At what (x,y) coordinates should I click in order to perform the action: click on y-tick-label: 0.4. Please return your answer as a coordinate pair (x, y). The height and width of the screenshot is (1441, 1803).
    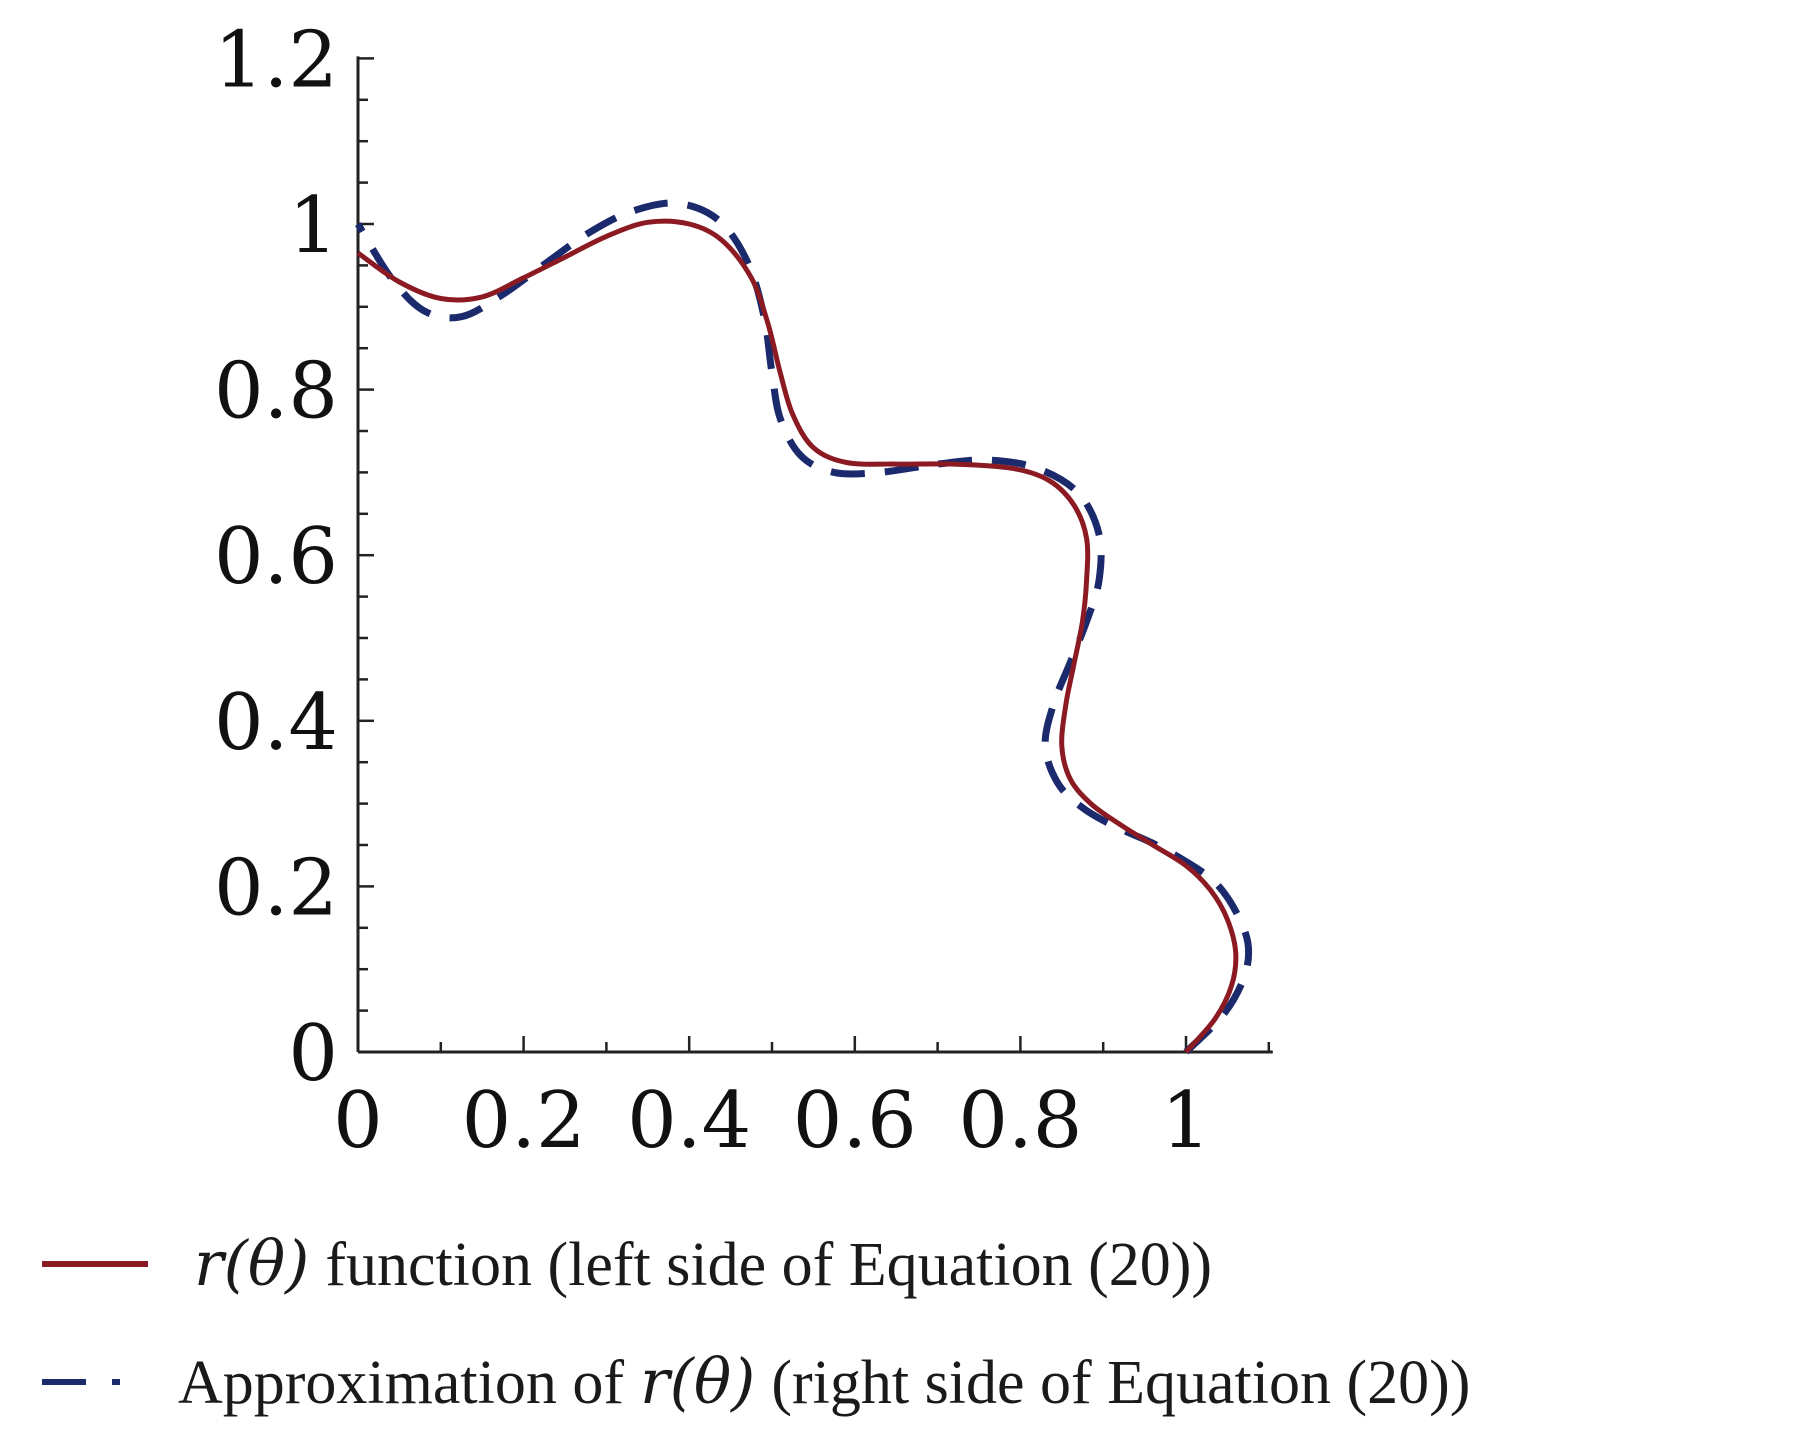
    Looking at the image, I should click on (276, 723).